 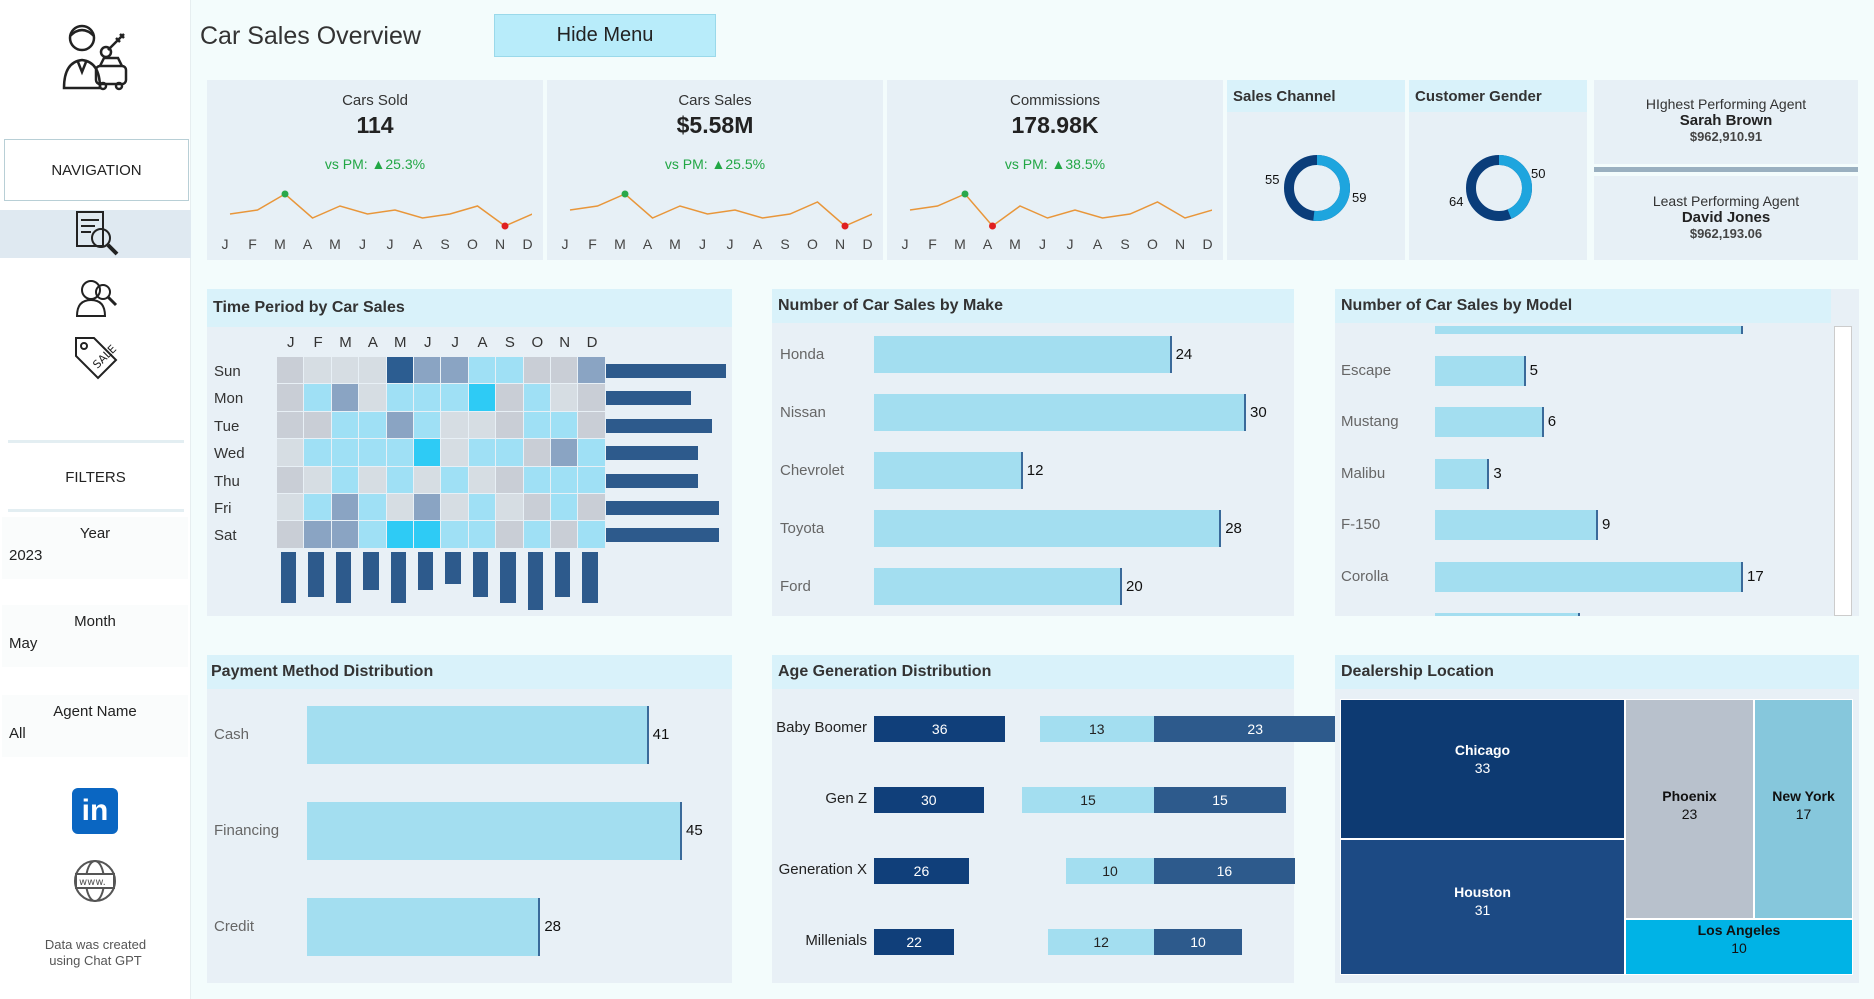 I want to click on age-dark-bar: 15, so click(x=1220, y=800).